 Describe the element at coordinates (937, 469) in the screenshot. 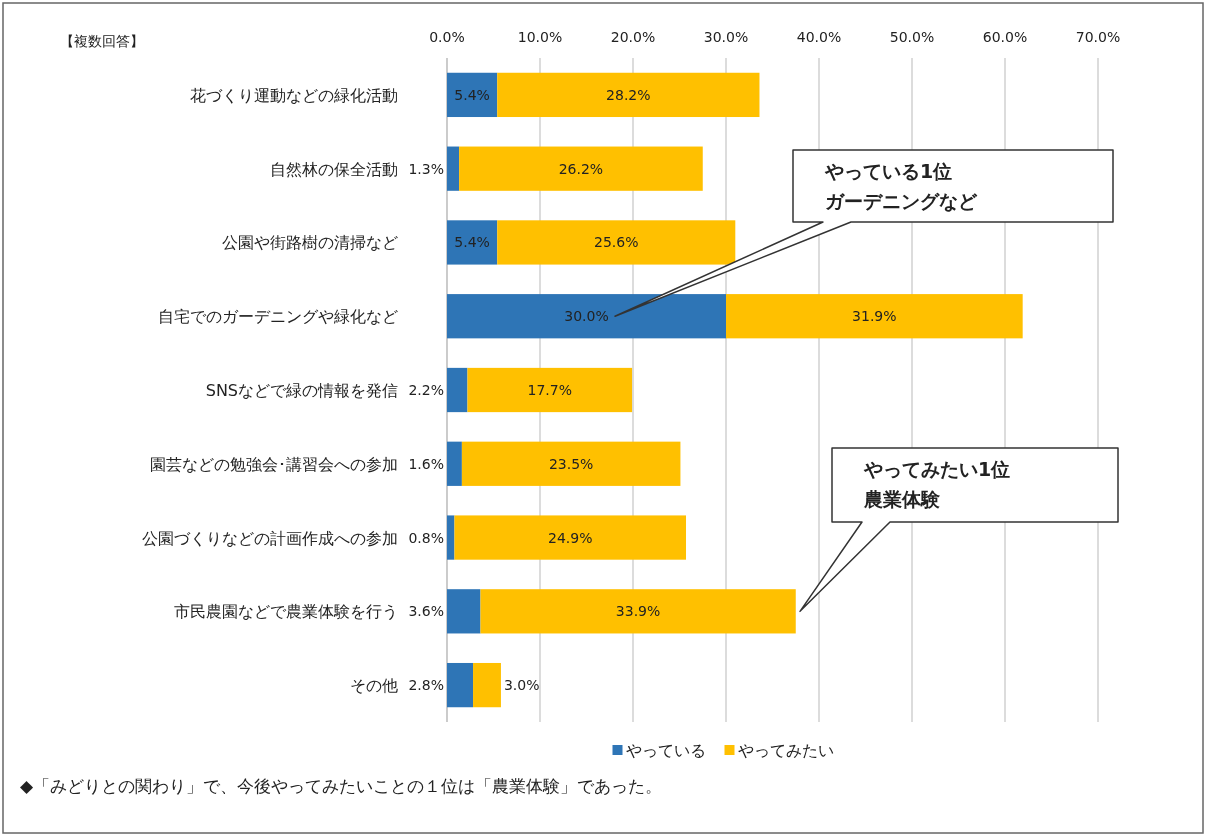

I see `annotation: やってみたい1位` at that location.